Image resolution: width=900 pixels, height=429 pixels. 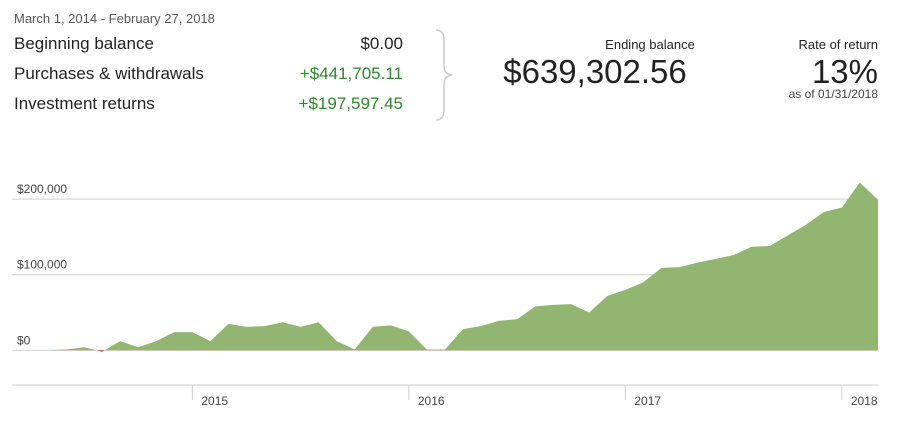 What do you see at coordinates (650, 44) in the screenshot?
I see `ending-balance-label: Ending balance` at bounding box center [650, 44].